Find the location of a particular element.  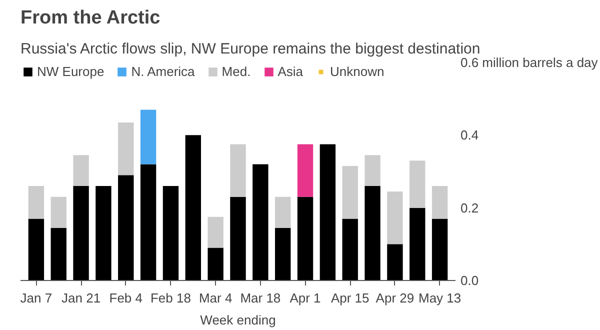

x-tick-label: Apr 1 is located at coordinates (305, 298).